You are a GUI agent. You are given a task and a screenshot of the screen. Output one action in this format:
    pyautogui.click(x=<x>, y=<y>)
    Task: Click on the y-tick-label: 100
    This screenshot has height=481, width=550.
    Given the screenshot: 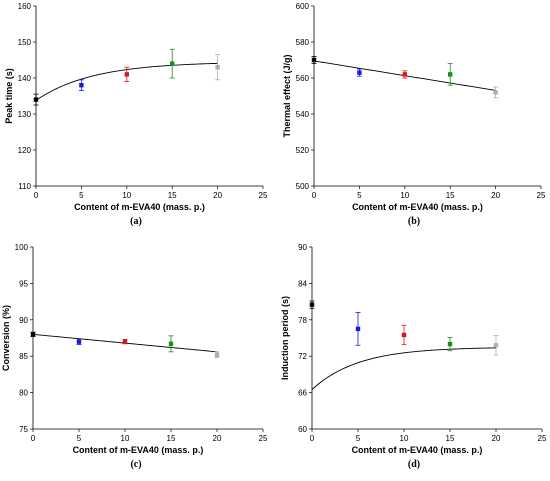 What is the action you would take?
    pyautogui.click(x=22, y=247)
    